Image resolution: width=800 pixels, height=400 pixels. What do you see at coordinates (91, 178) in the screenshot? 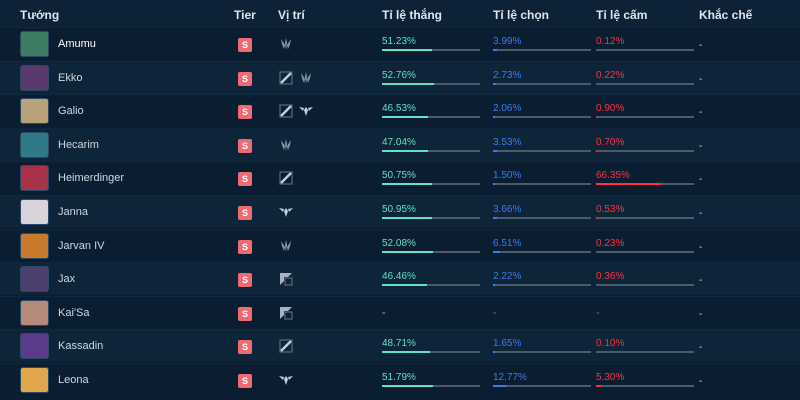
I see `champion-name: Heimerdinger` at bounding box center [91, 178].